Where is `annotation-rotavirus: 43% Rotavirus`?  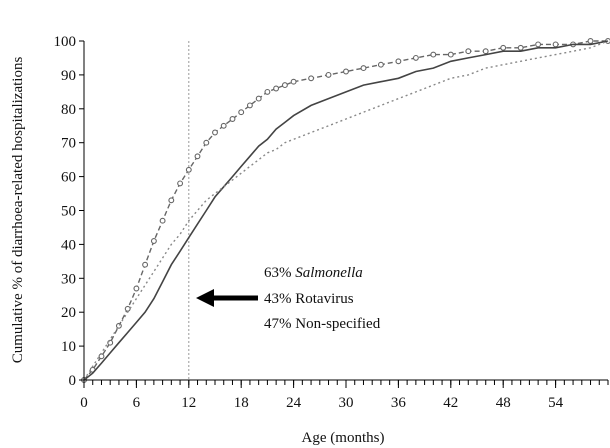 annotation-rotavirus: 43% Rotavirus is located at coordinates (309, 299).